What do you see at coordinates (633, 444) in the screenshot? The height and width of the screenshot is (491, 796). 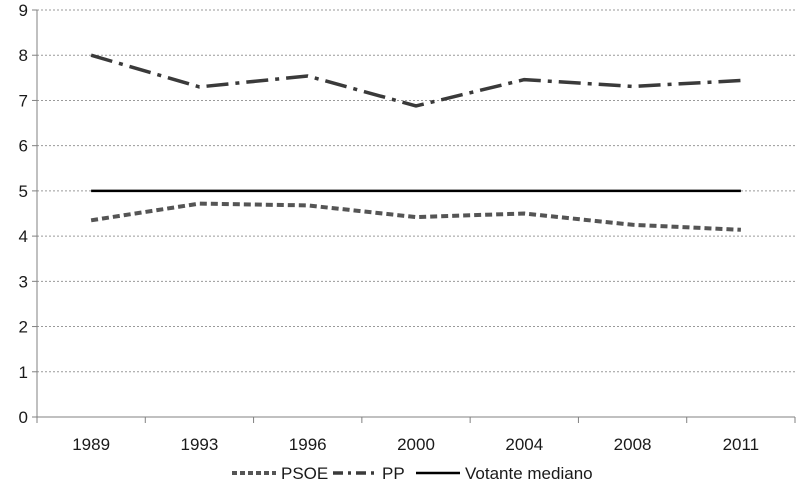 I see `x-tick-label: 2008` at bounding box center [633, 444].